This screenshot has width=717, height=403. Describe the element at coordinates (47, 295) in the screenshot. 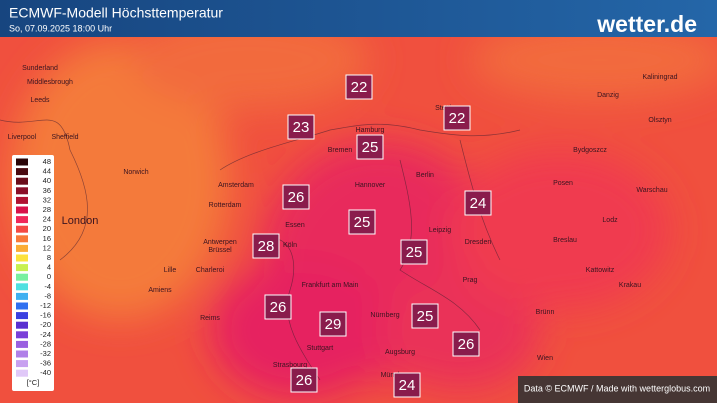

I see `legend-value: -8` at that location.